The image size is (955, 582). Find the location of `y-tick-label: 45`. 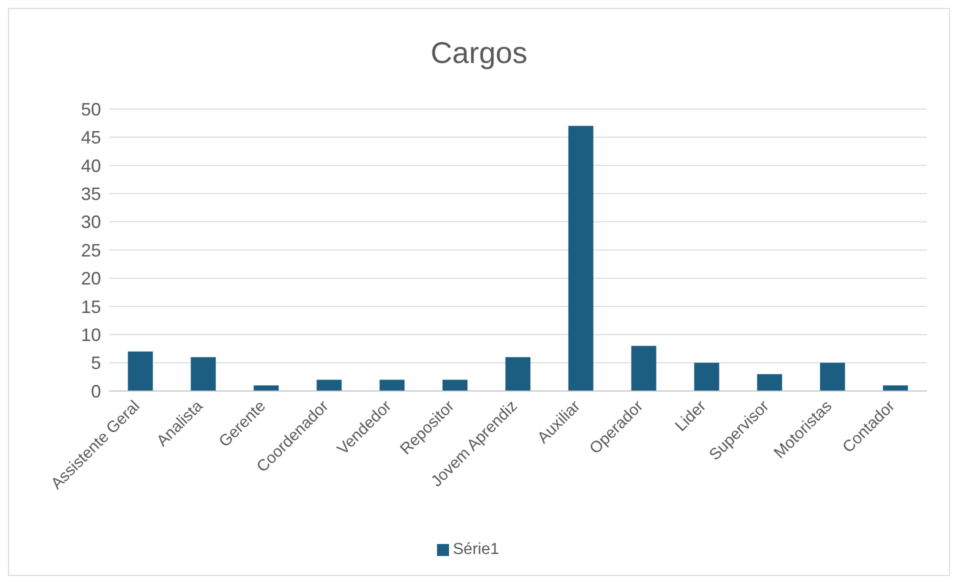

y-tick-label: 45 is located at coordinates (90, 138).